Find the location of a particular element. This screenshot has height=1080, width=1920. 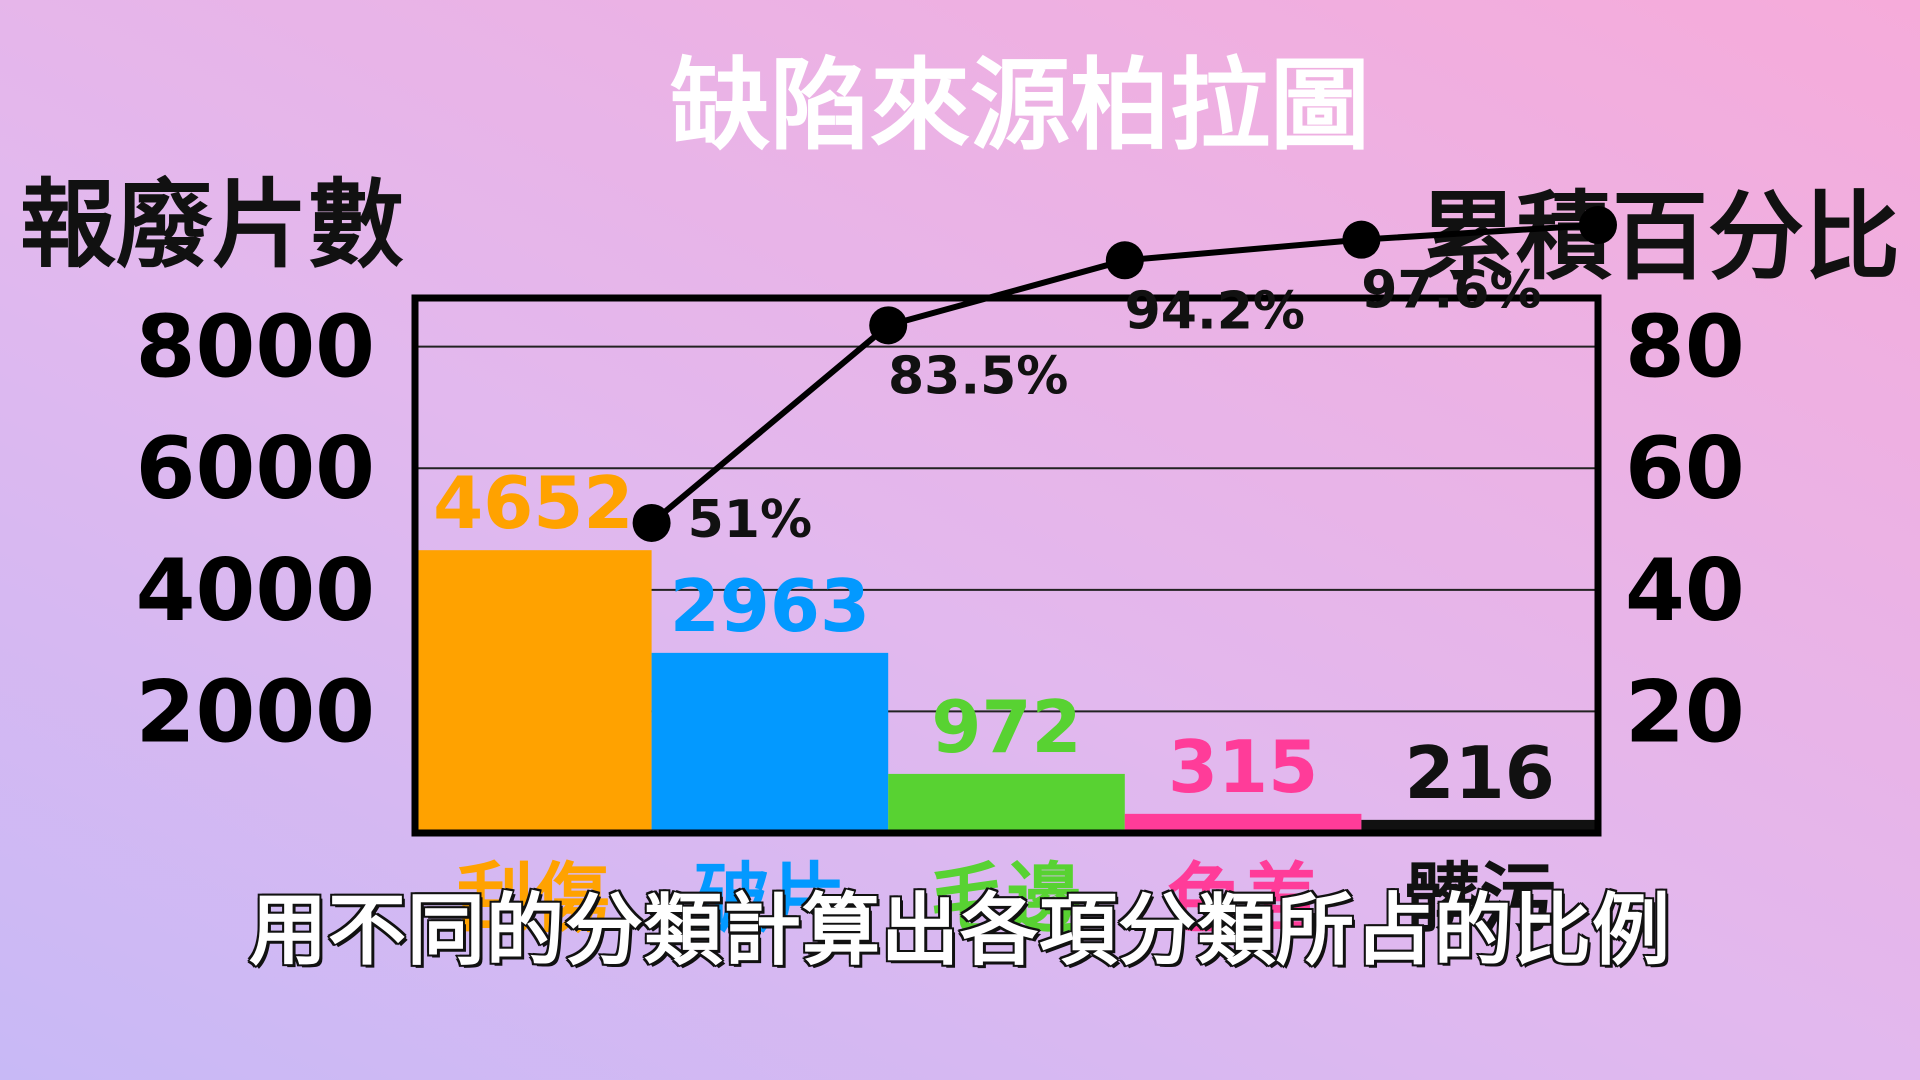

right-axis-ticks: 20 40 60 80 is located at coordinates (1685, 530).